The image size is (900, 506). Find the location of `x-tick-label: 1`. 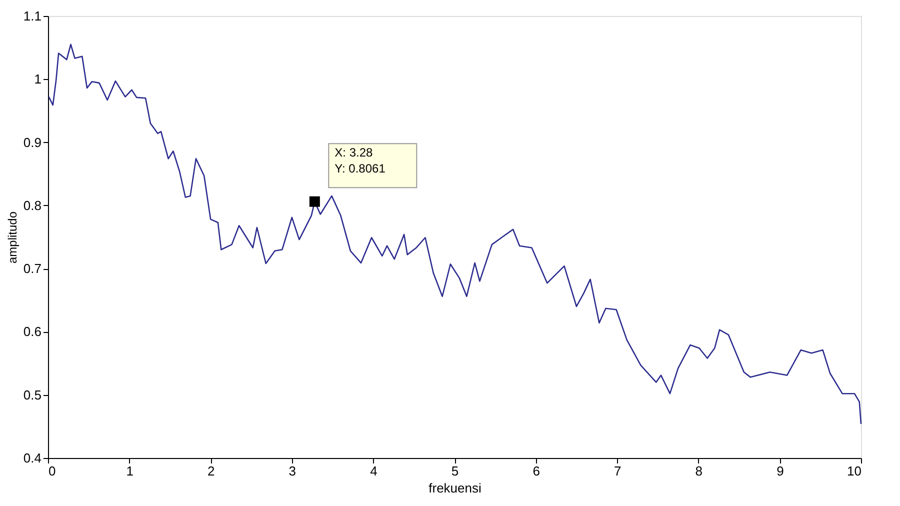

x-tick-label: 1 is located at coordinates (130, 471).